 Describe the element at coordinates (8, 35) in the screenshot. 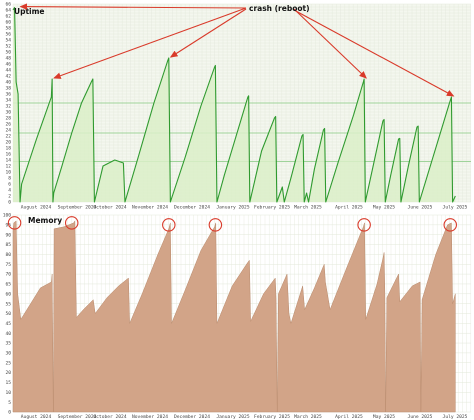

I see `y-tick-label: 56` at that location.